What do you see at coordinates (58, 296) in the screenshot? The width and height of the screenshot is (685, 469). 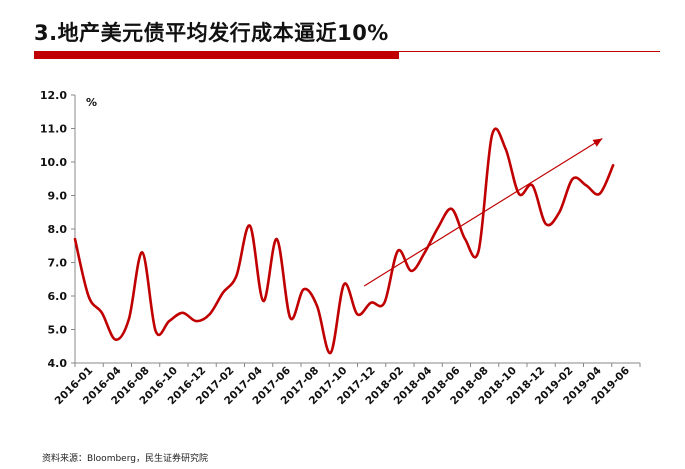 I see `y-tick-label: 6.0` at bounding box center [58, 296].